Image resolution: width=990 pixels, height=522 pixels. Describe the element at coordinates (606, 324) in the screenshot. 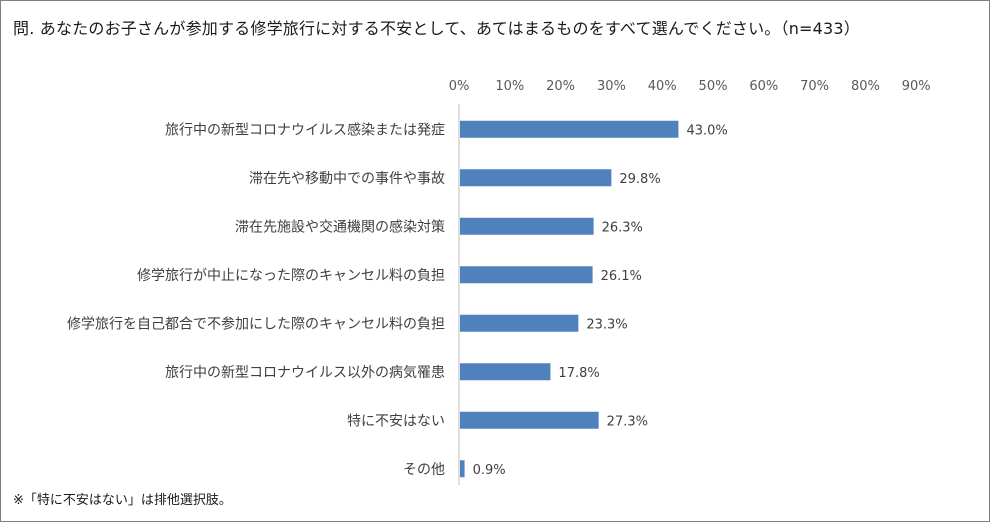

I see `data-label: 23.3%` at that location.